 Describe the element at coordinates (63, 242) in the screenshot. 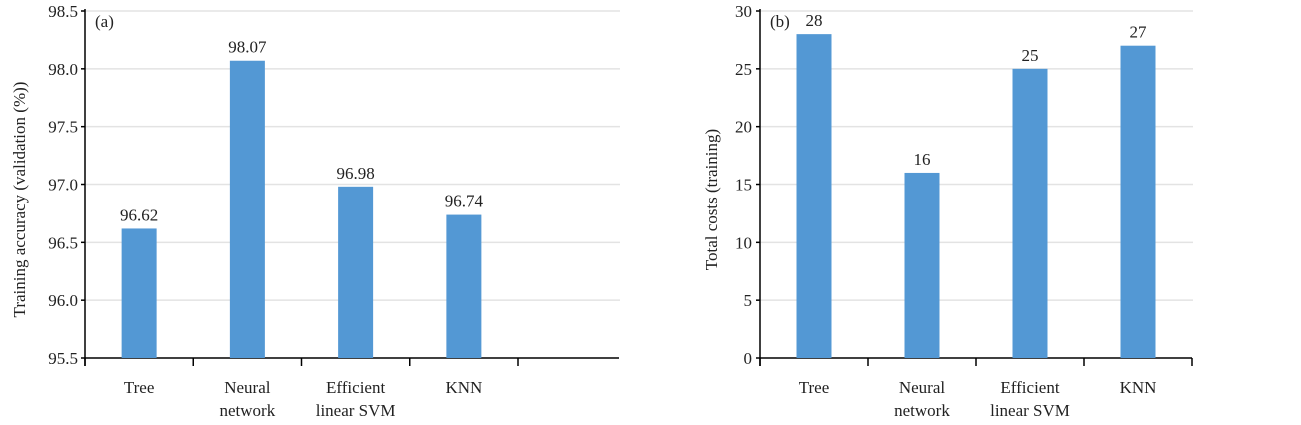

I see `y-tick-label: 96.5` at that location.